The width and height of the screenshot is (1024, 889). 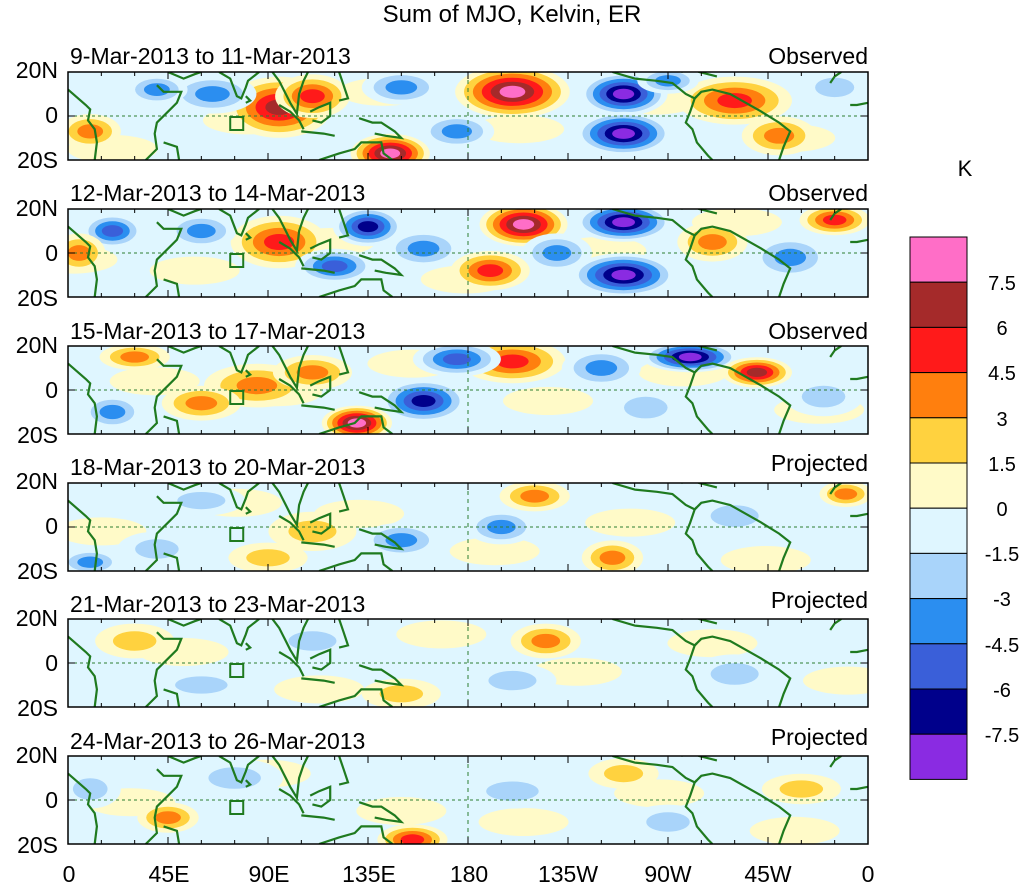 I want to click on panel-5-kind: Projected, so click(x=819, y=600).